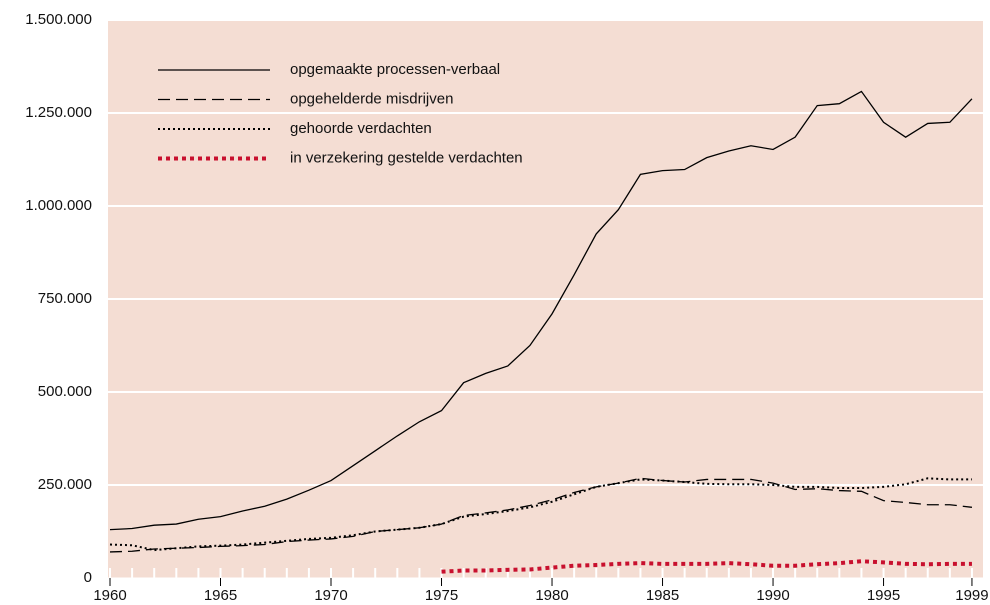 This screenshot has width=990, height=605. What do you see at coordinates (371, 98) in the screenshot?
I see `legend-label: opgehelderde misdrijven` at bounding box center [371, 98].